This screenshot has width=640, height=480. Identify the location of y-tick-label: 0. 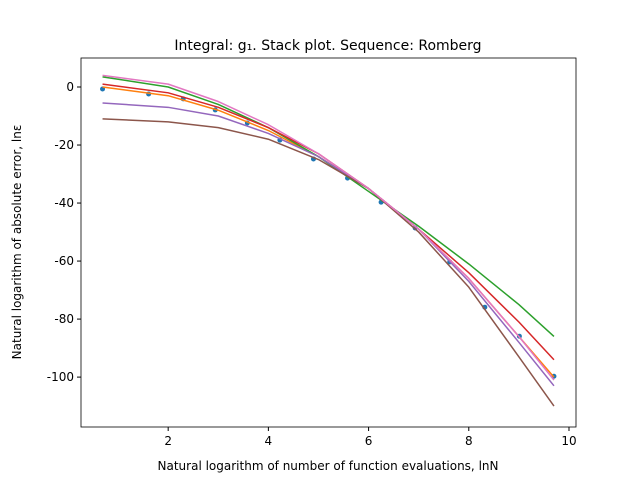
(70, 87).